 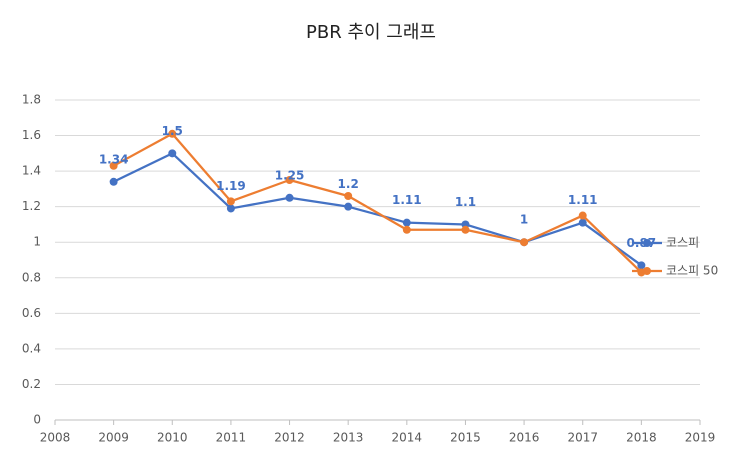 What do you see at coordinates (31, 313) in the screenshot?
I see `y-tick-label: 0.6` at bounding box center [31, 313].